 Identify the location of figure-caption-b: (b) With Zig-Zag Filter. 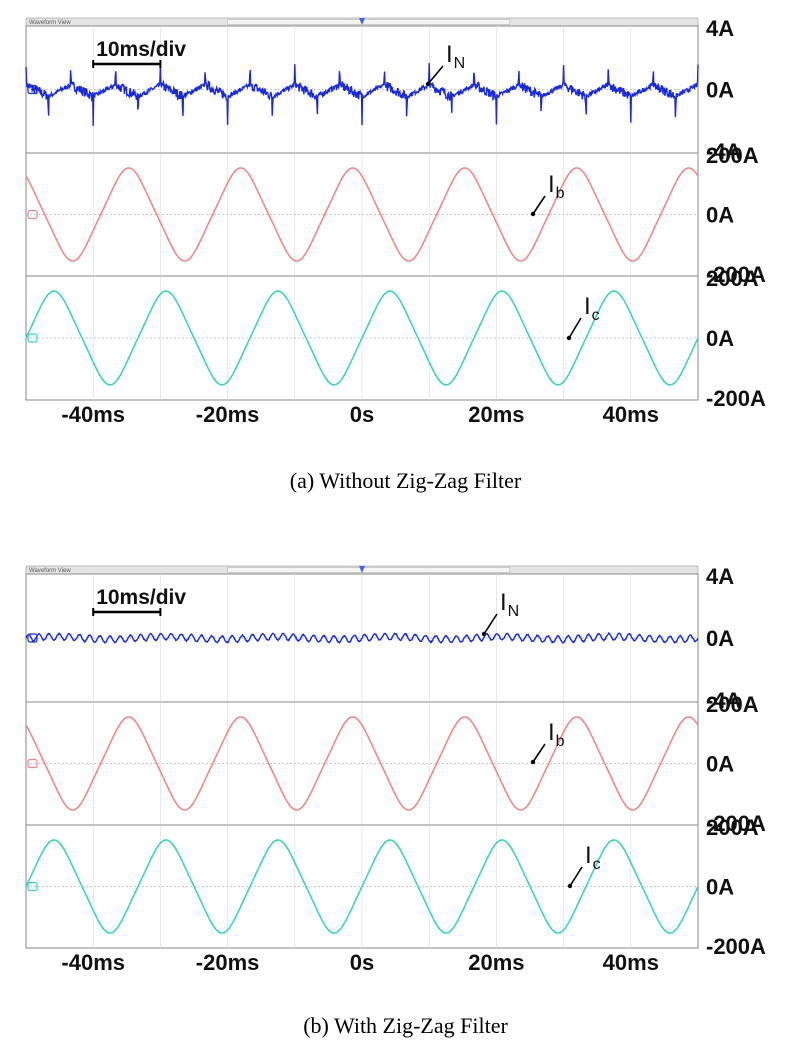
(405, 1025).